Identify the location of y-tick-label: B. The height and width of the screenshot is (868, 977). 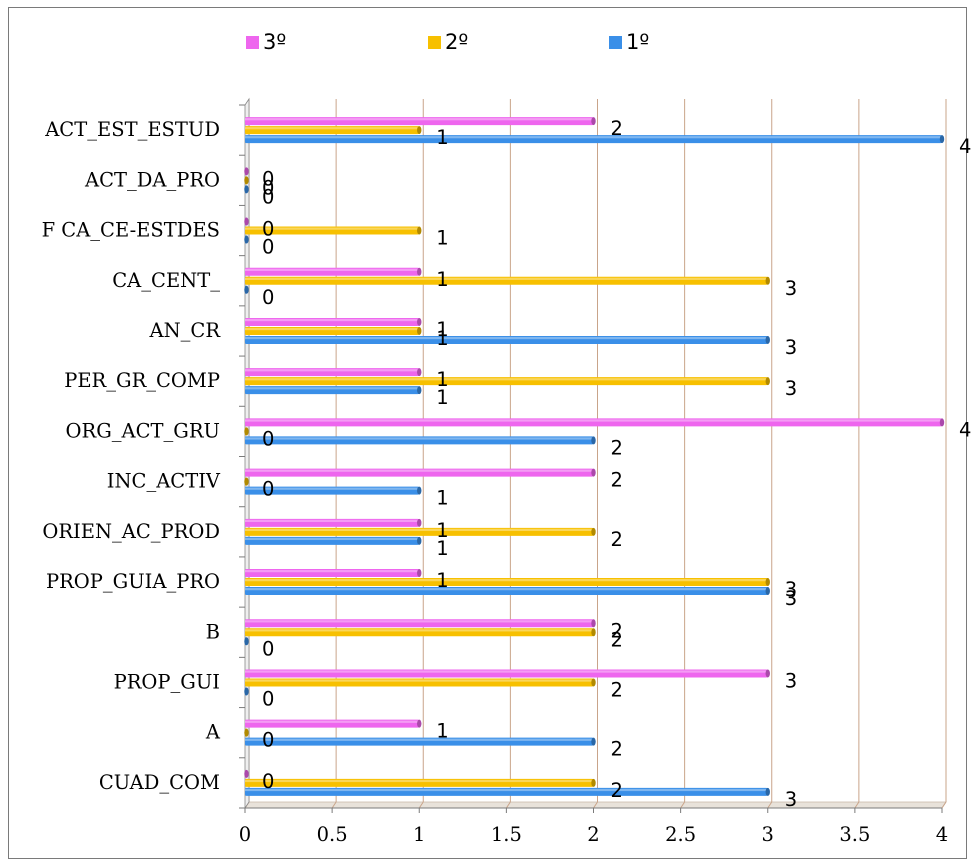
(213, 631).